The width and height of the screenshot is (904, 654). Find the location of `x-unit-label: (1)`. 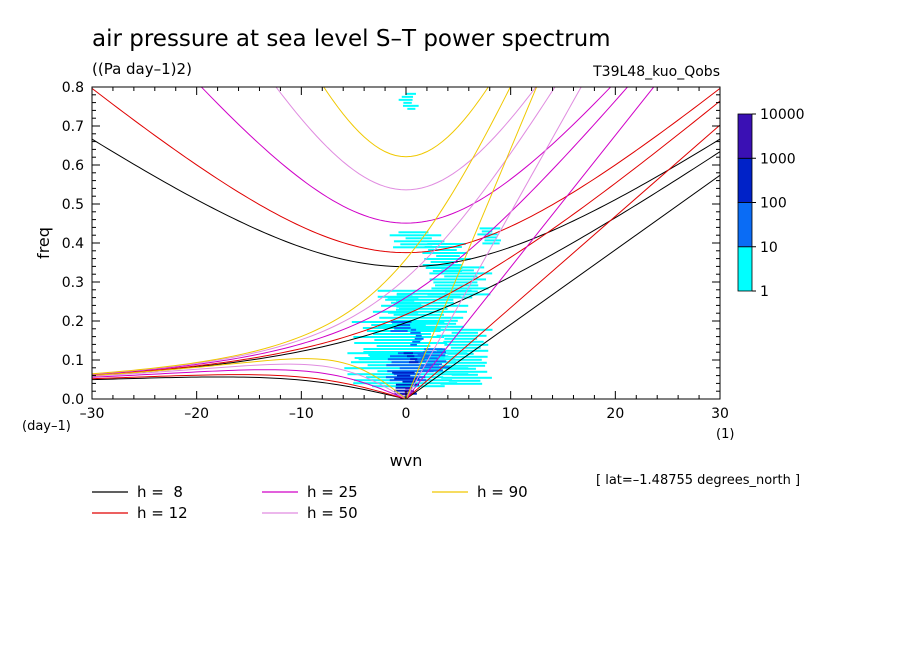

x-unit-label: (1) is located at coordinates (725, 434).